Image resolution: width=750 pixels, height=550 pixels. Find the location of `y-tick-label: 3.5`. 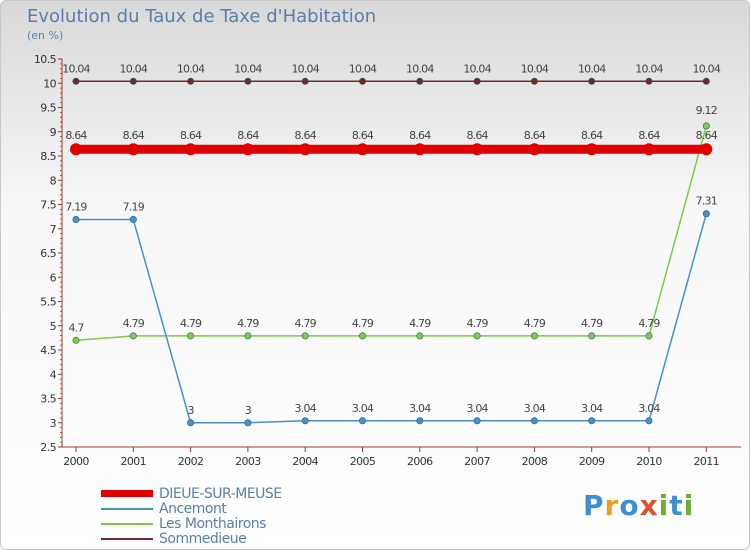

y-tick-label: 3.5 is located at coordinates (48, 399).